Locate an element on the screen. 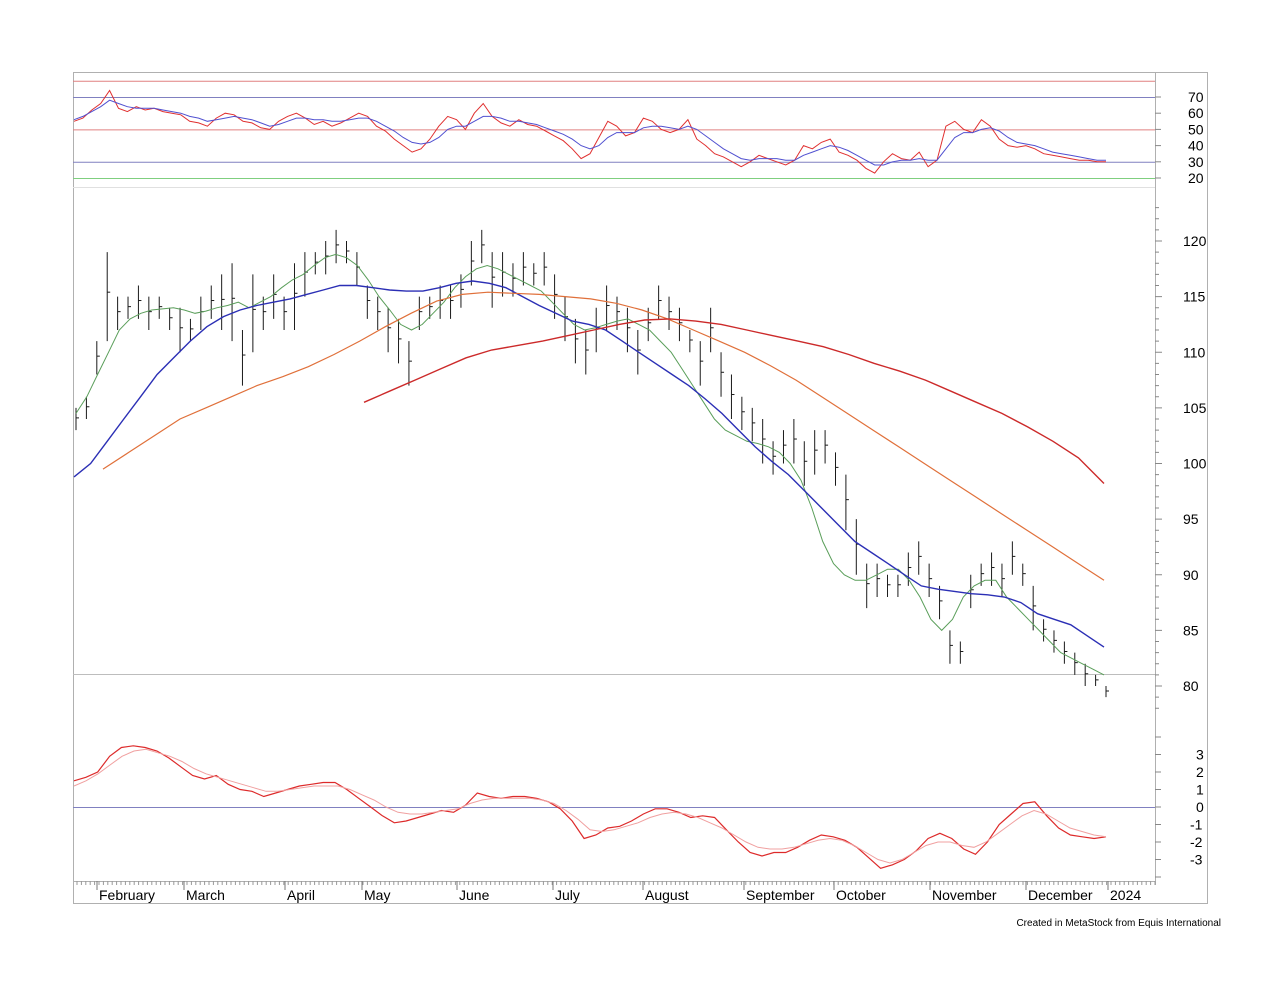  x-axis-month-label: September is located at coordinates (780, 895).